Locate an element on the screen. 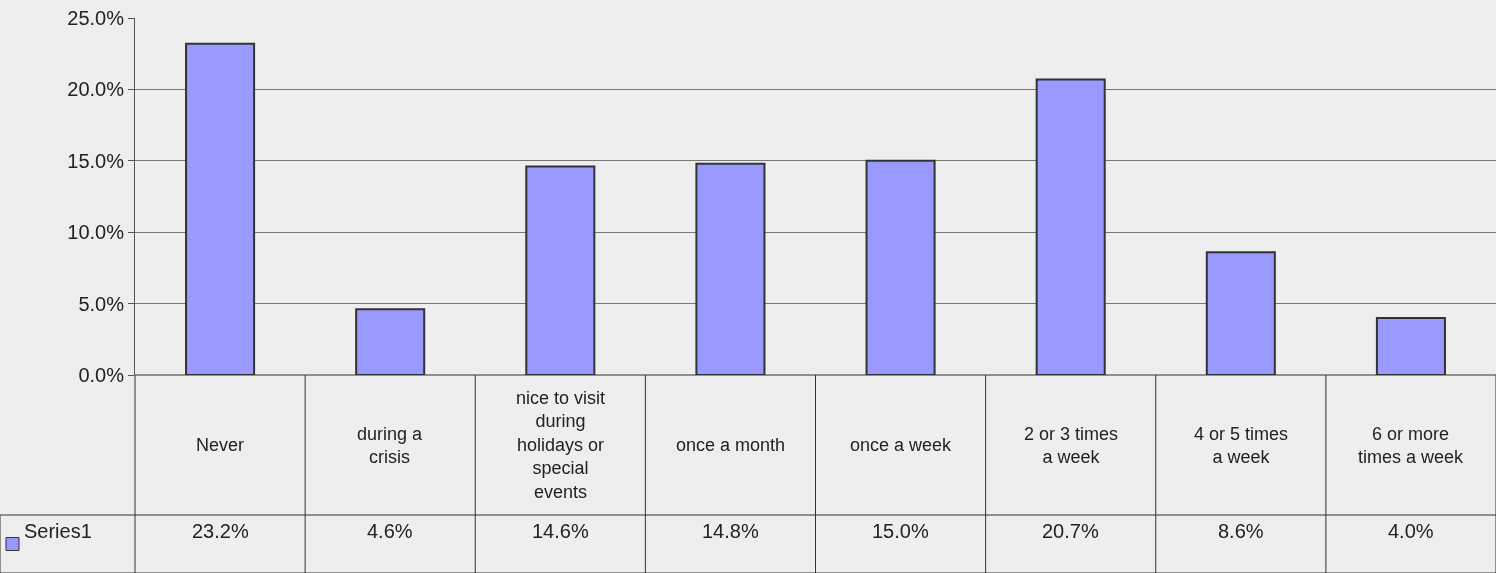 The image size is (1496, 573). y-tick-label: 0.0% is located at coordinates (101, 375).